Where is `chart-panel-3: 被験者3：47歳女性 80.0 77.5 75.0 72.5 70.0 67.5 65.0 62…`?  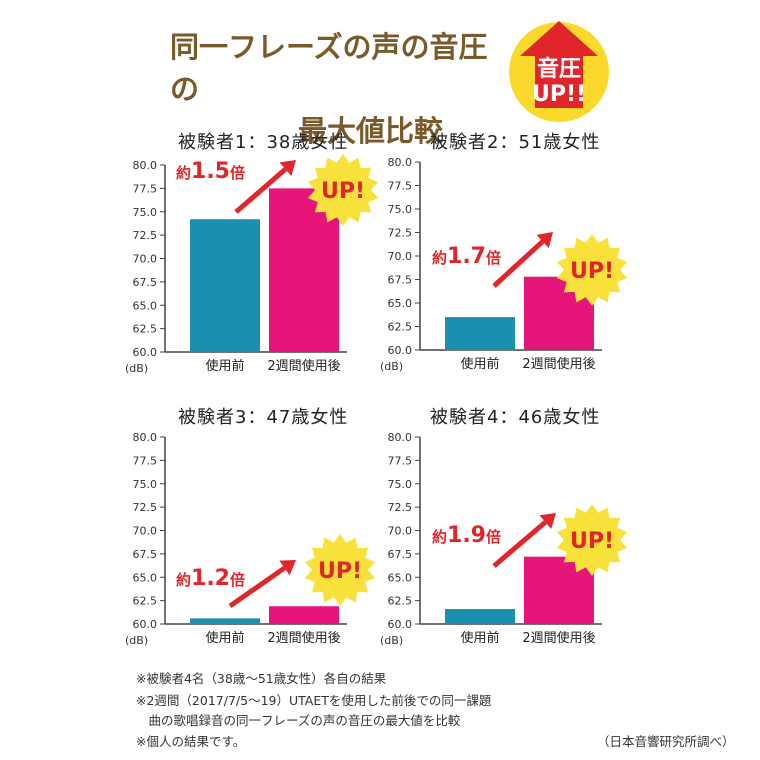
chart-panel-3: 被験者3：47歳女性 80.0 77.5 75.0 72.5 70.0 67.5 65.0 62… is located at coordinates (250, 527).